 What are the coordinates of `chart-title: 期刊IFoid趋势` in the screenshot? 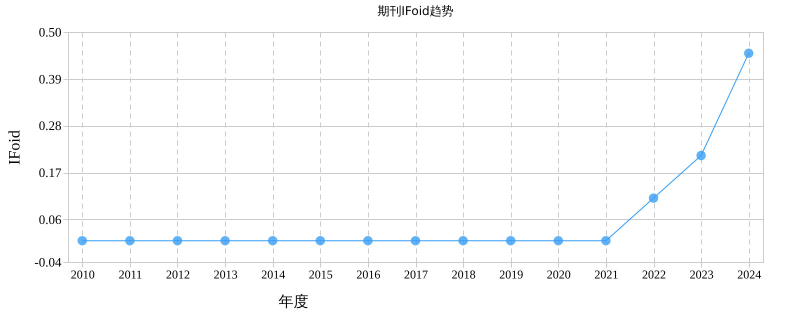 It's located at (415, 11).